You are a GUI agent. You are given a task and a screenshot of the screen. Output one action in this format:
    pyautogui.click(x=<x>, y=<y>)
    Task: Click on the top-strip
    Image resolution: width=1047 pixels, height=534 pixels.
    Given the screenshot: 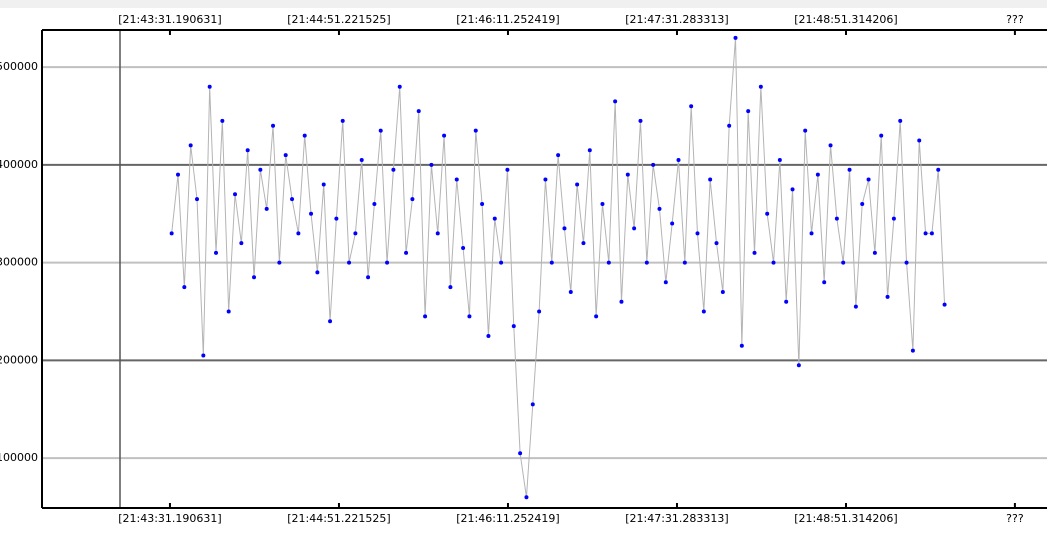 What is the action you would take?
    pyautogui.click(x=523, y=4)
    